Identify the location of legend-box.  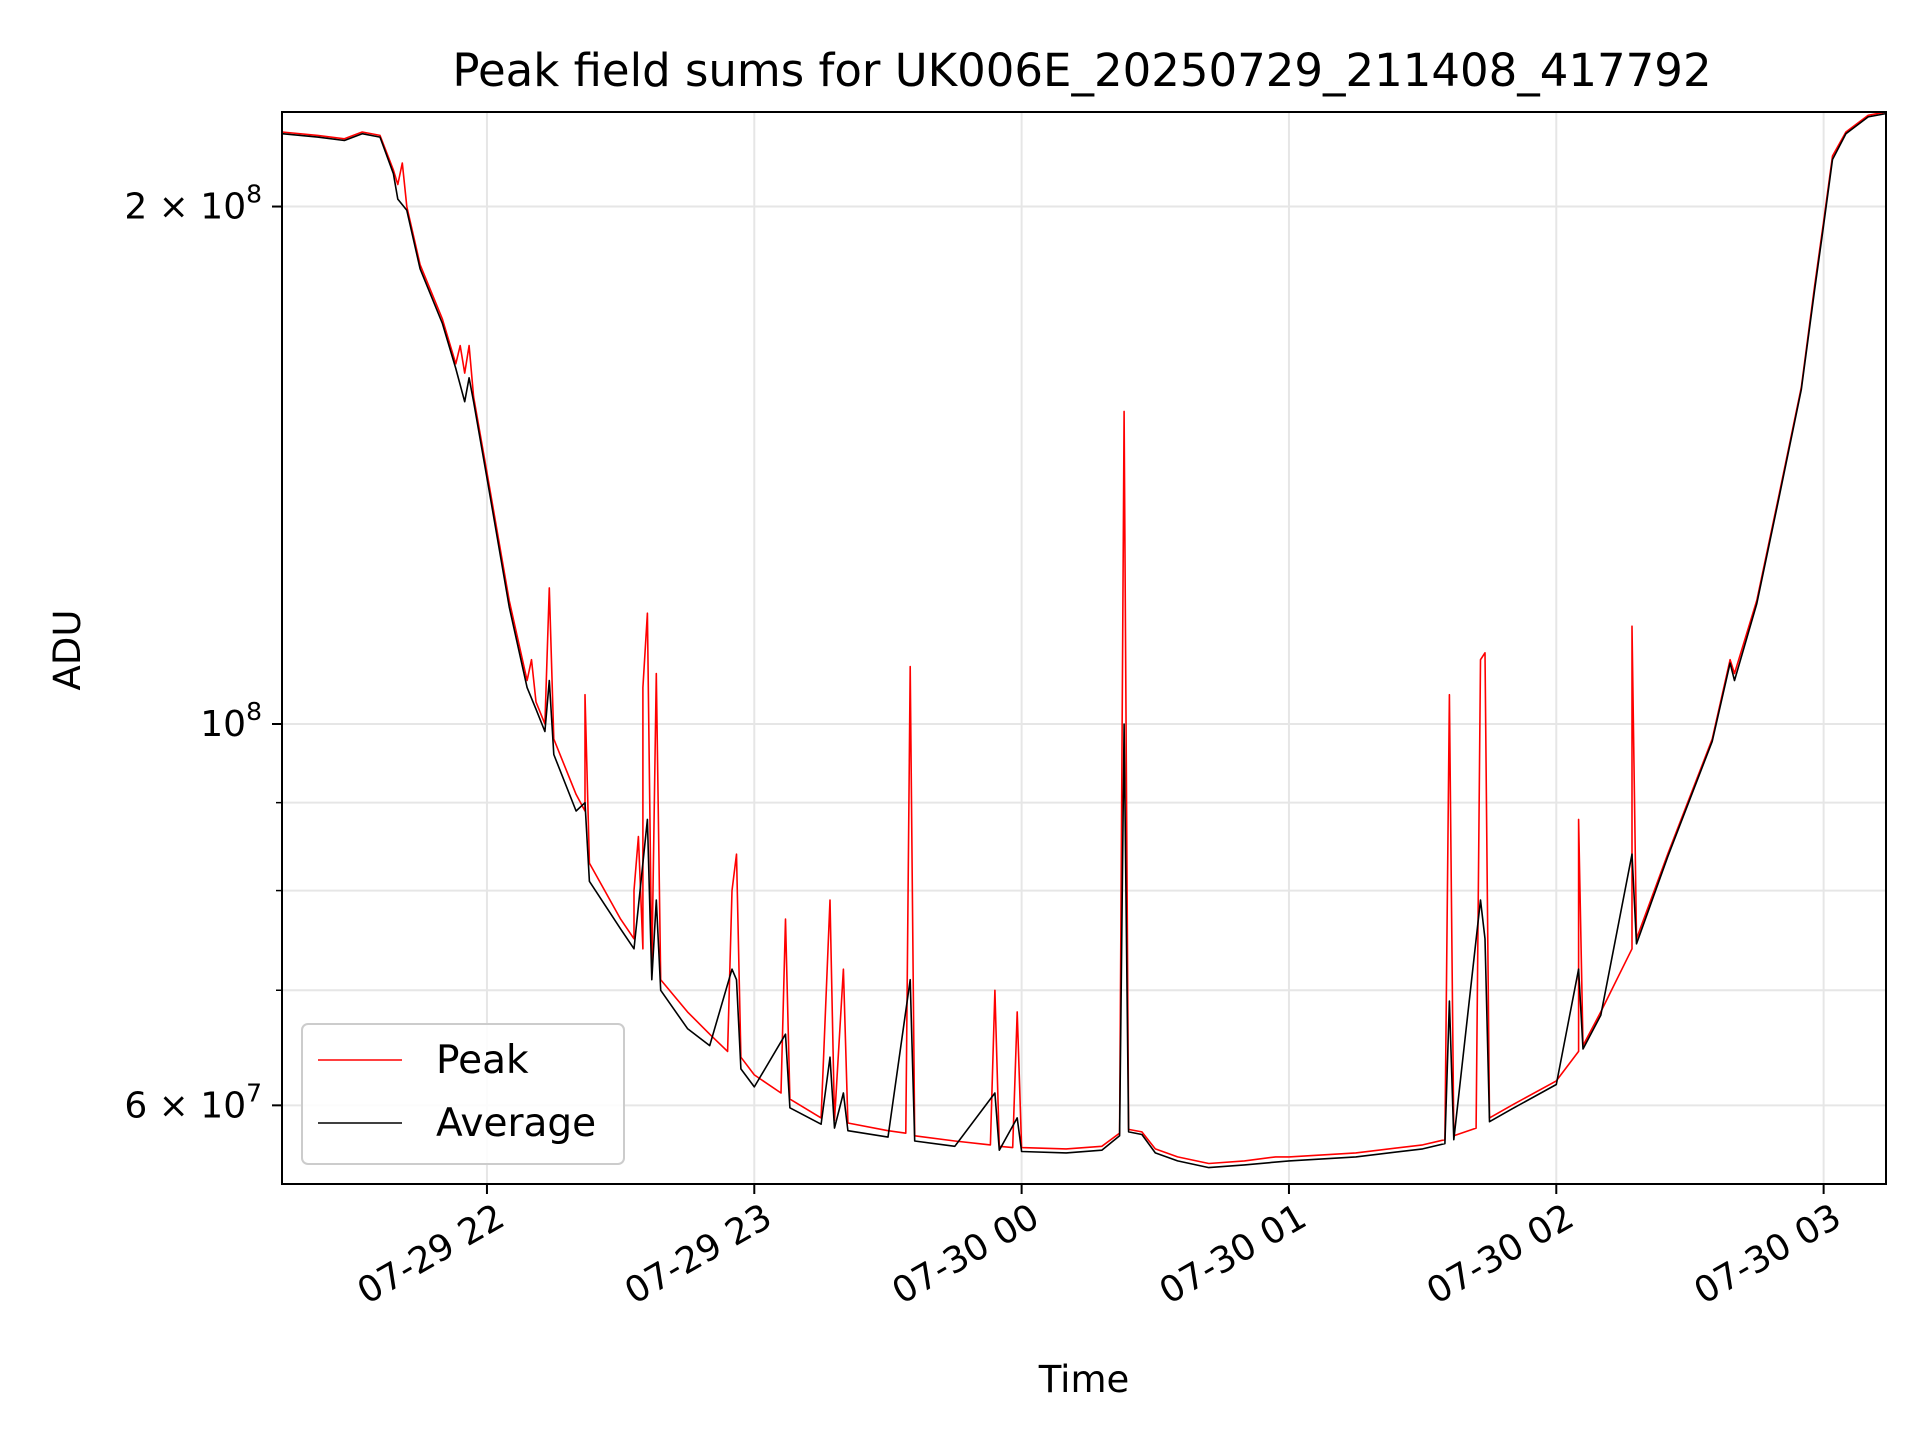
(463, 1094).